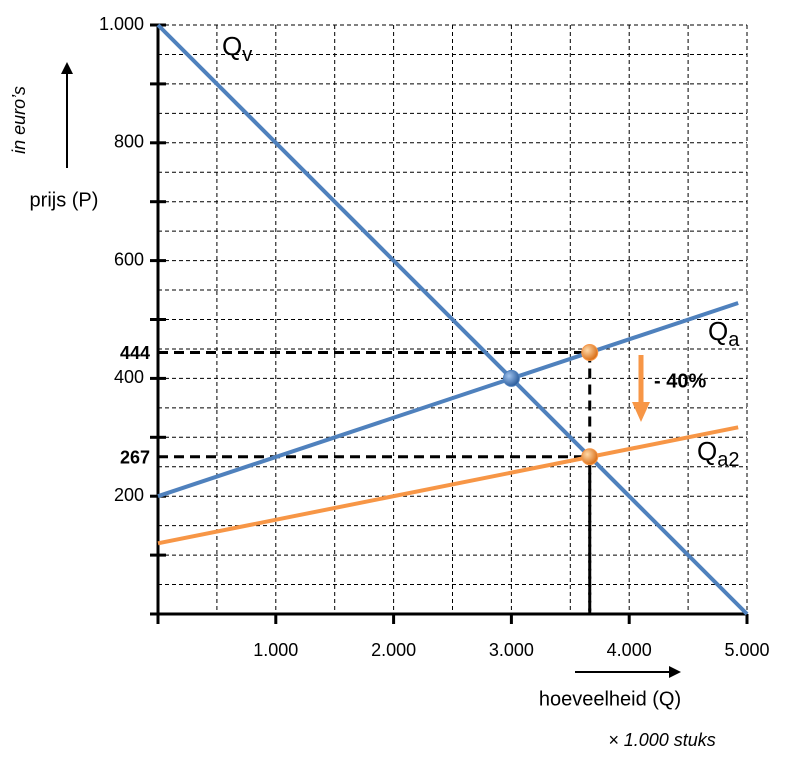  I want to click on shift-arrow-head, so click(641, 412).